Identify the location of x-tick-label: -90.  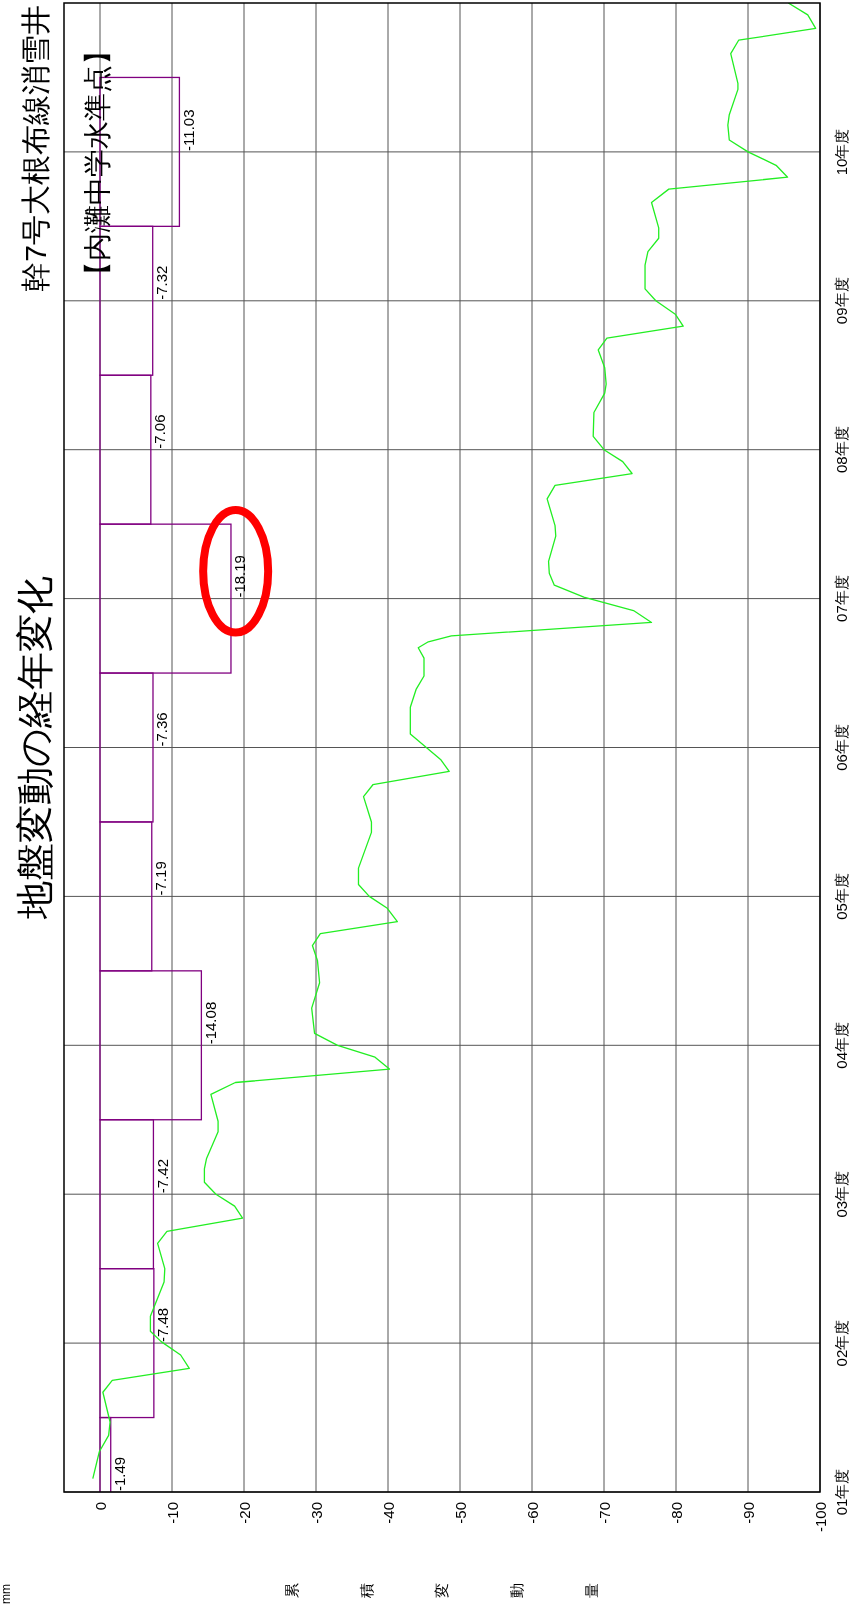
(748, 1513).